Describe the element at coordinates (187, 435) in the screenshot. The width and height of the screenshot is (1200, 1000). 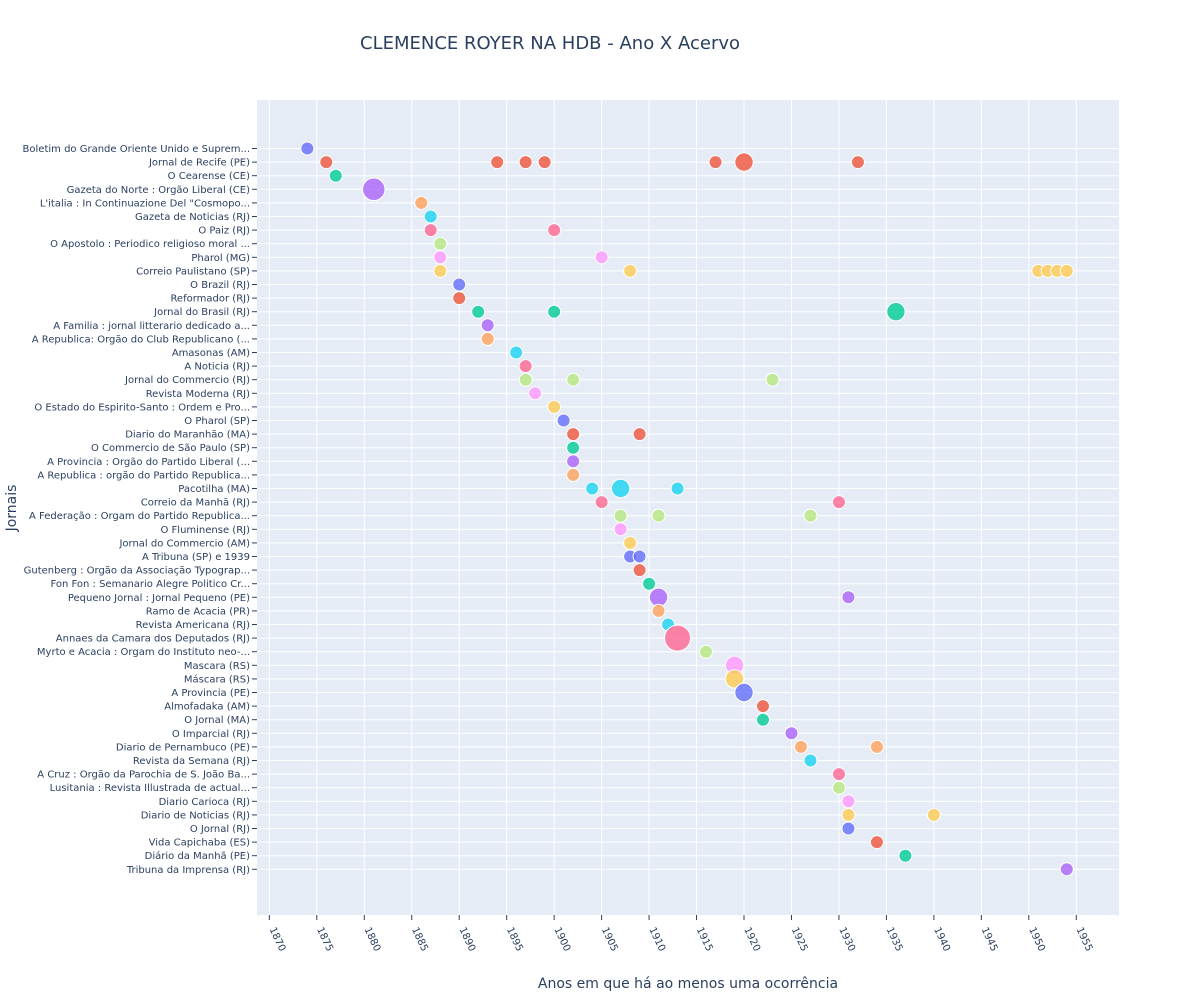
I see `y-tick-label: Diario do Maranhão (MA)` at that location.